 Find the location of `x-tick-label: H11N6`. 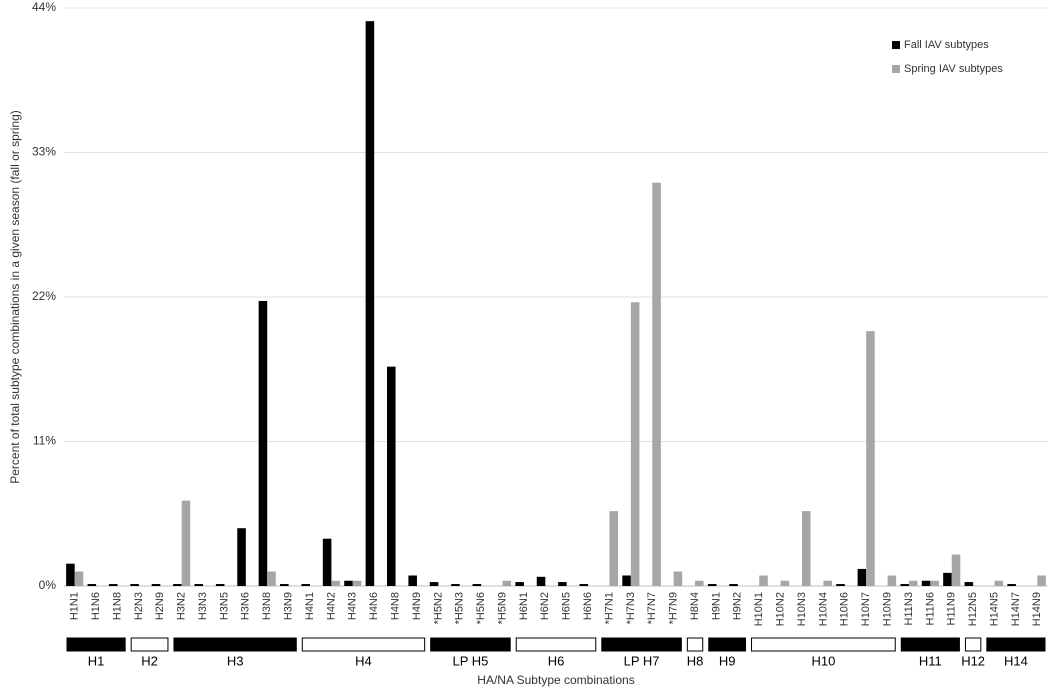

x-tick-label: H11N6 is located at coordinates (930, 608).